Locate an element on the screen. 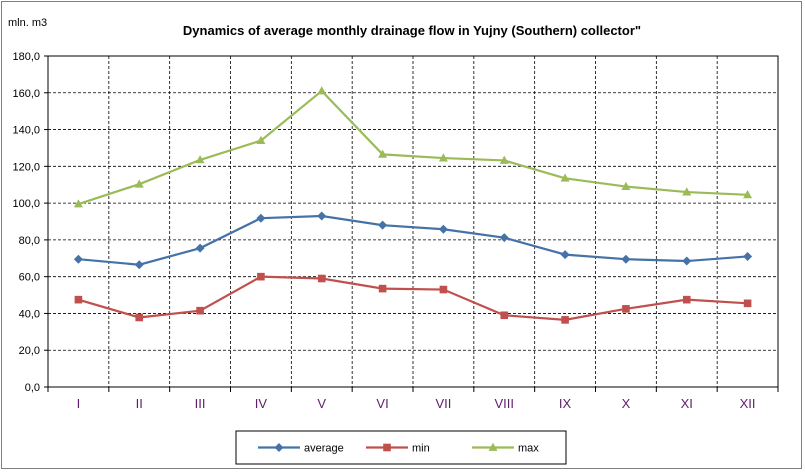 The width and height of the screenshot is (805, 472). y-tick-label: 120,0 is located at coordinates (26, 167).